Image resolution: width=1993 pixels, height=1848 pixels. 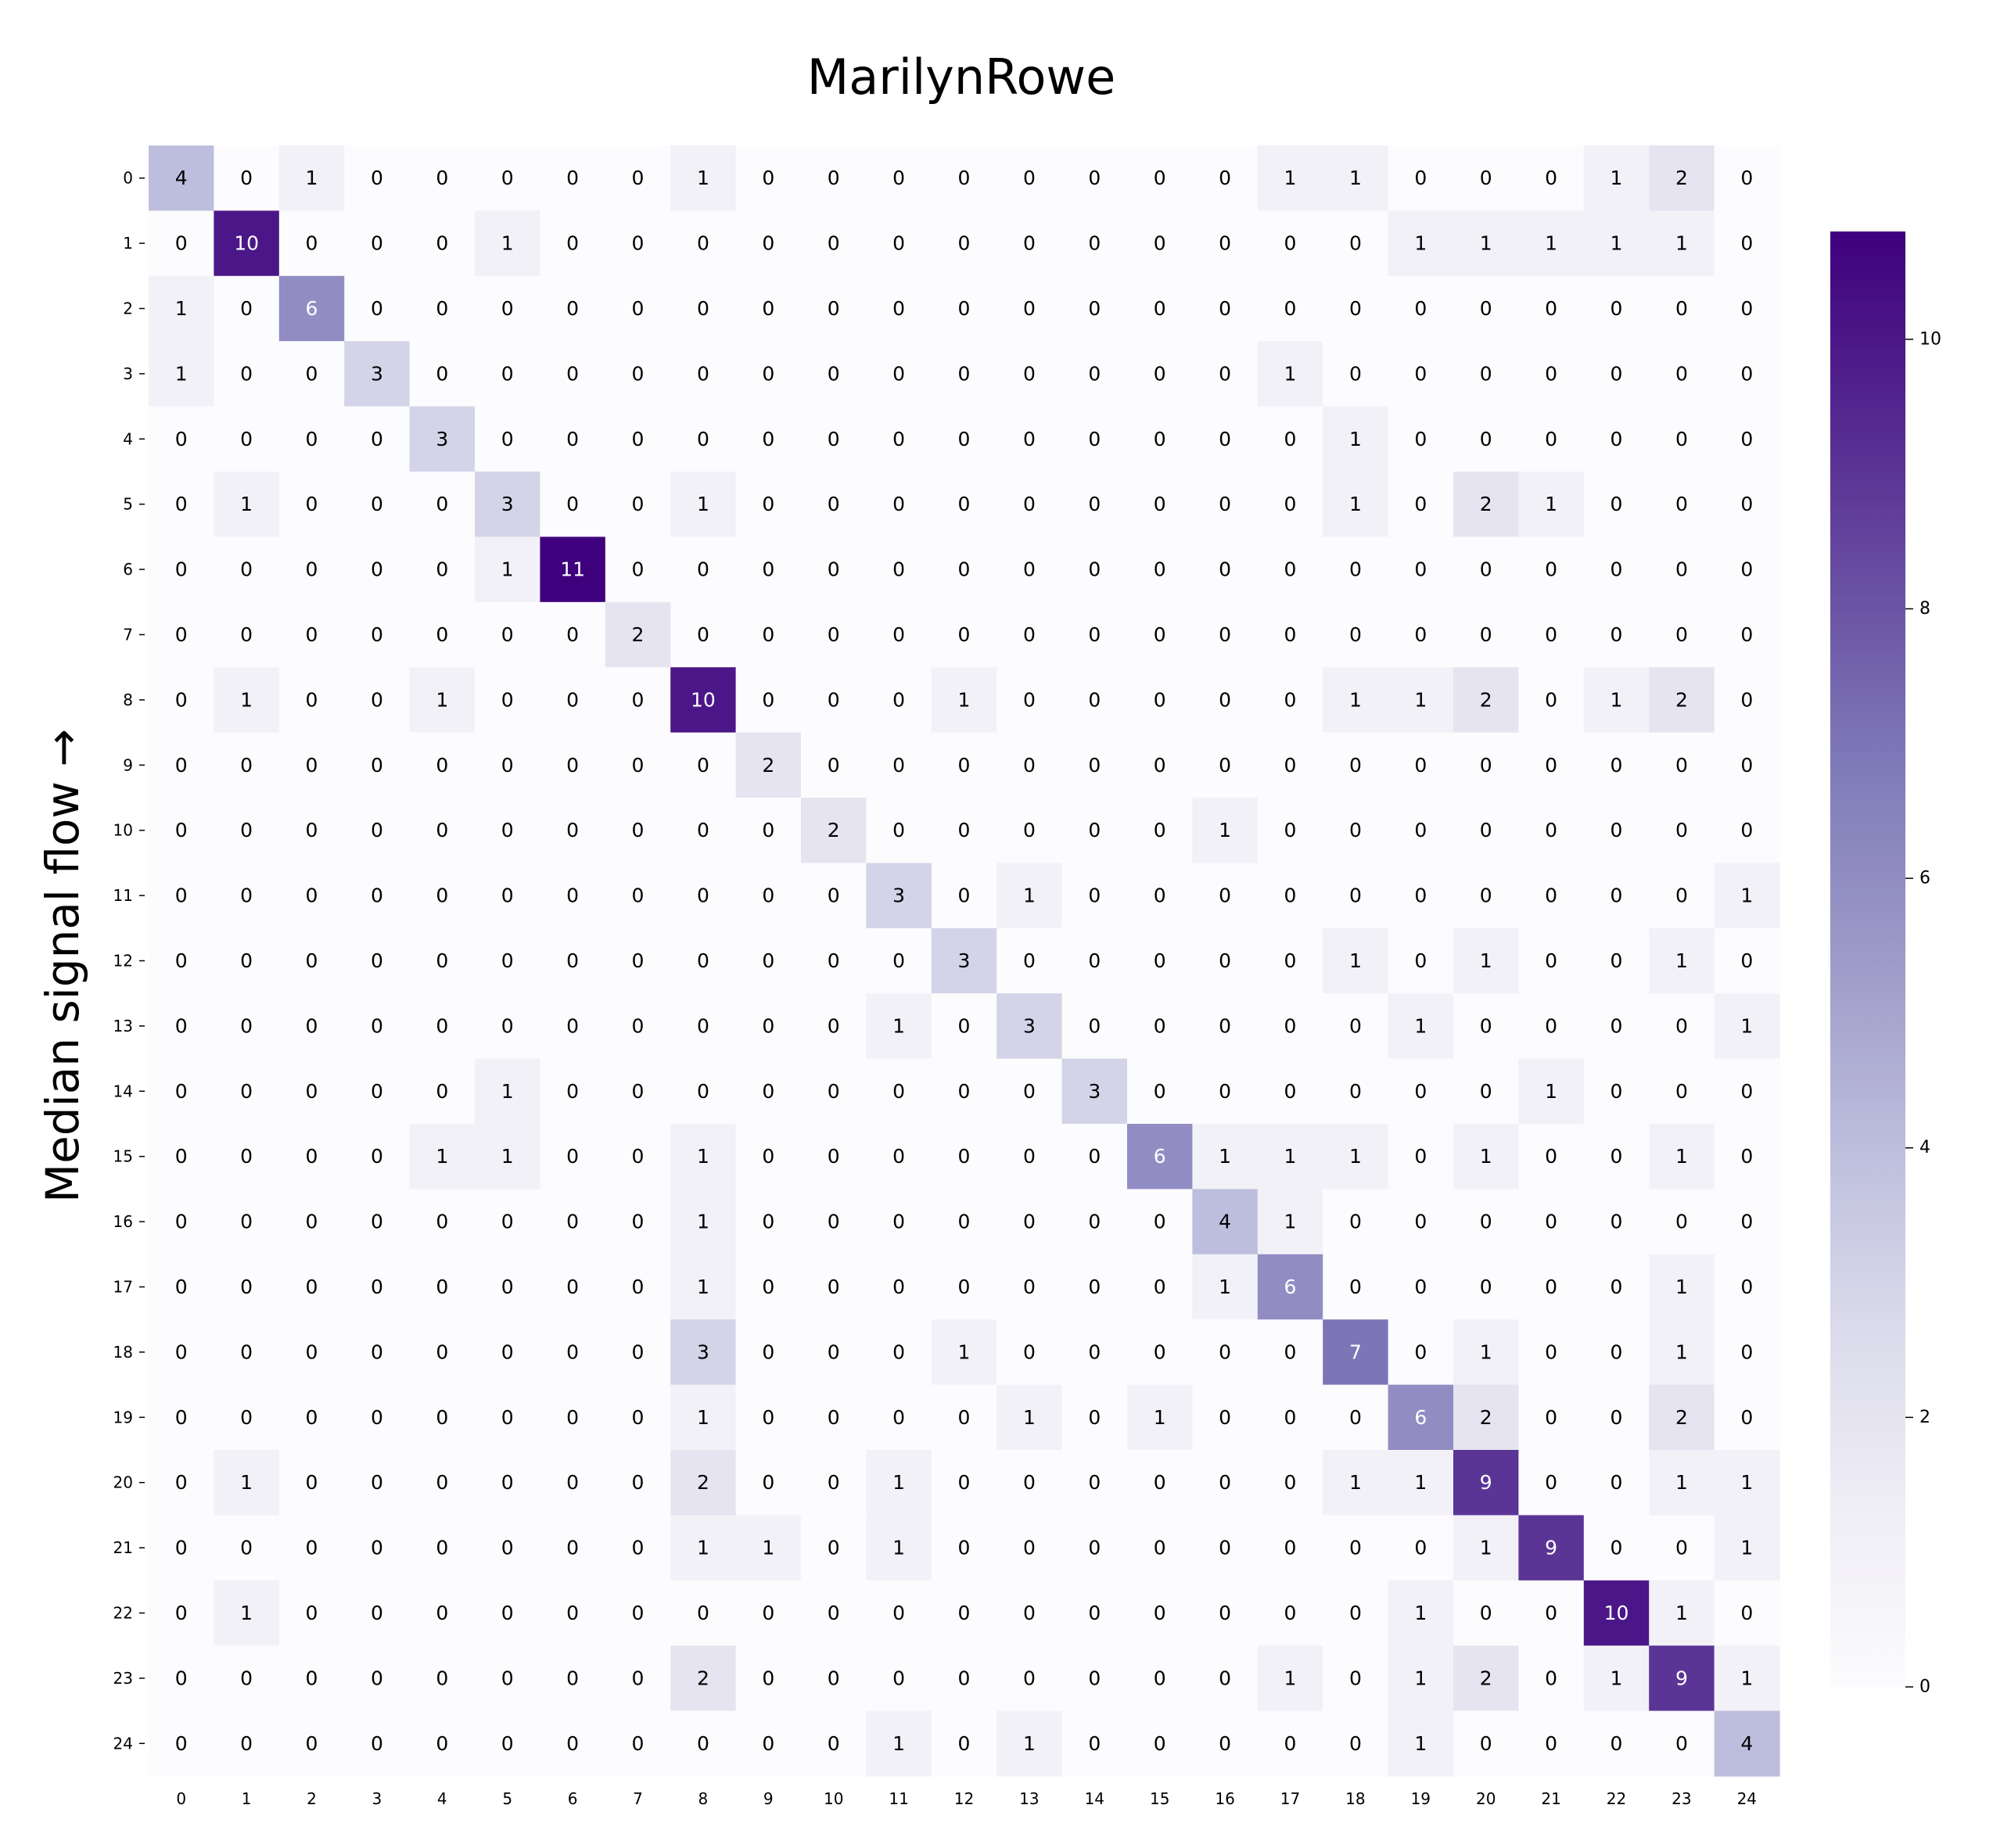 What do you see at coordinates (443, 1222) in the screenshot?
I see `heatmap-cell-r16-c4` at bounding box center [443, 1222].